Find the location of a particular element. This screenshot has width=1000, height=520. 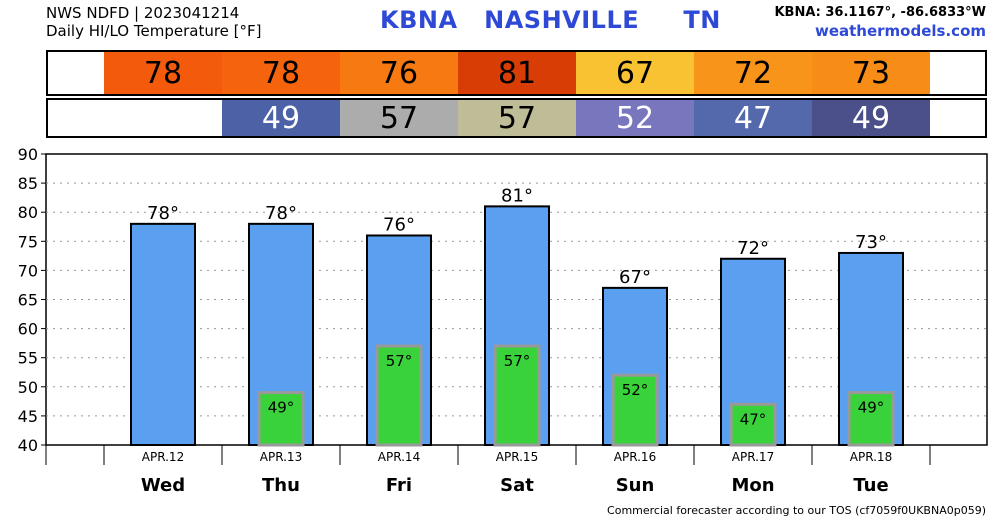

low-bar-label: 52° is located at coordinates (635, 390).